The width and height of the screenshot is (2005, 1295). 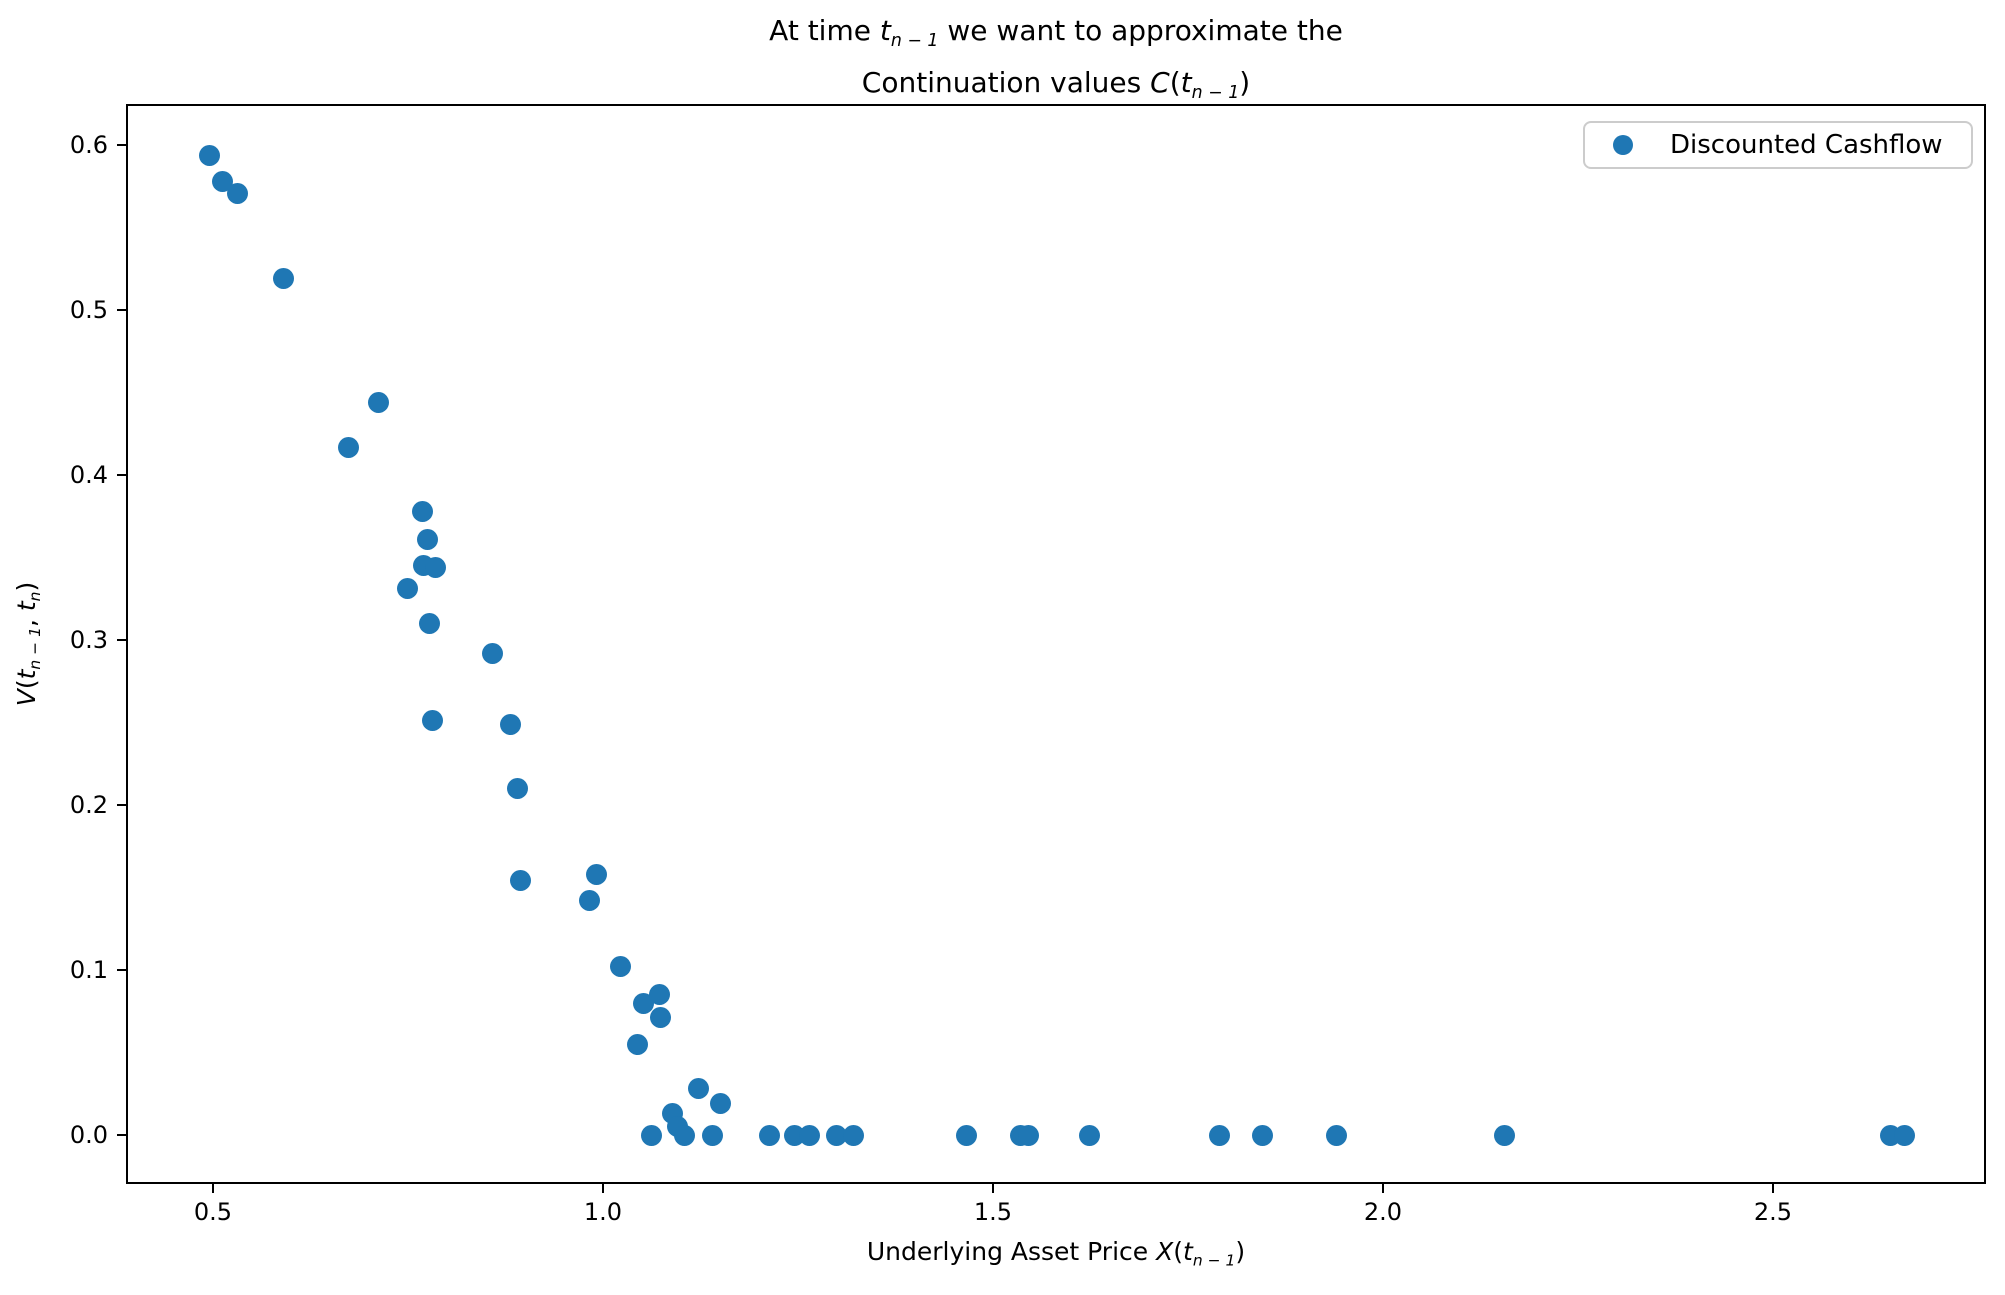 What do you see at coordinates (88, 640) in the screenshot?
I see `y-tick-label: 0.3` at bounding box center [88, 640].